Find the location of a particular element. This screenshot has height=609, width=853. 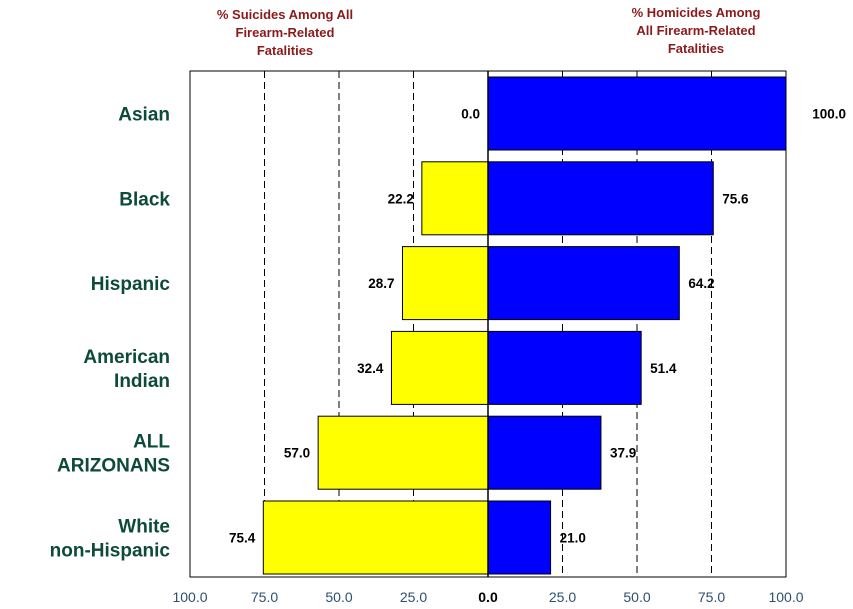

center-tick-label: 0.0 is located at coordinates (488, 597).